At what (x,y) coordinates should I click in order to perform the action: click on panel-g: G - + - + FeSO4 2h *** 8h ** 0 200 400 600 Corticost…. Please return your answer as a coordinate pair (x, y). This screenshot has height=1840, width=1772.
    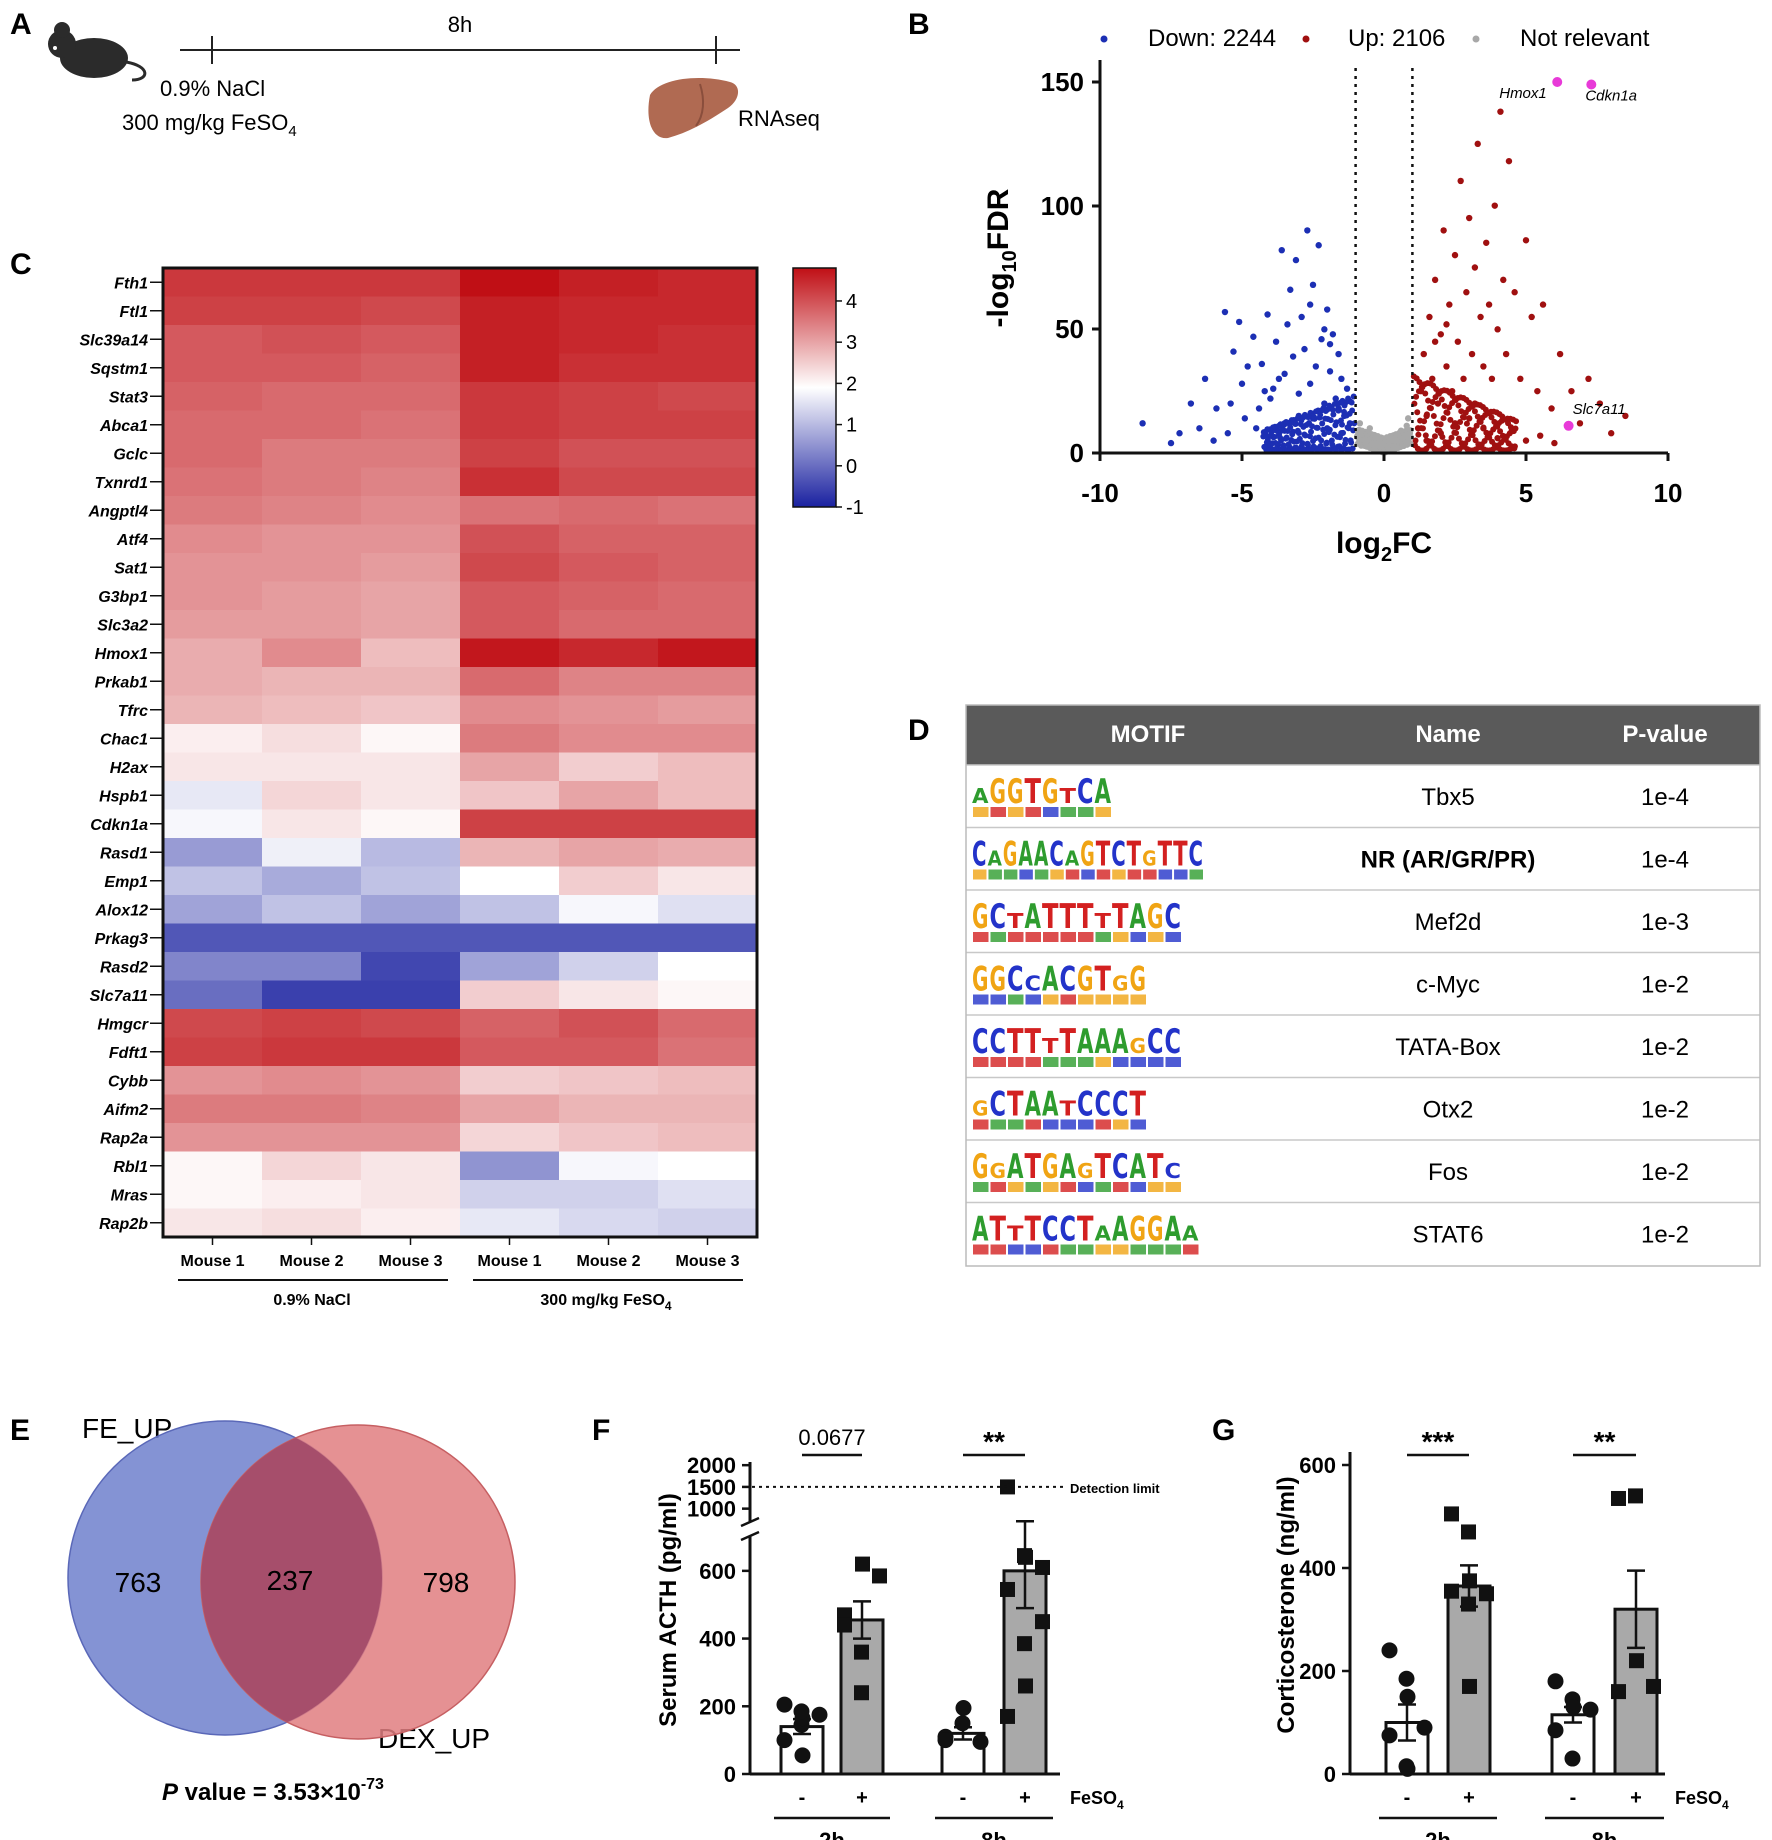
    Looking at the image, I should click on (1470, 1627).